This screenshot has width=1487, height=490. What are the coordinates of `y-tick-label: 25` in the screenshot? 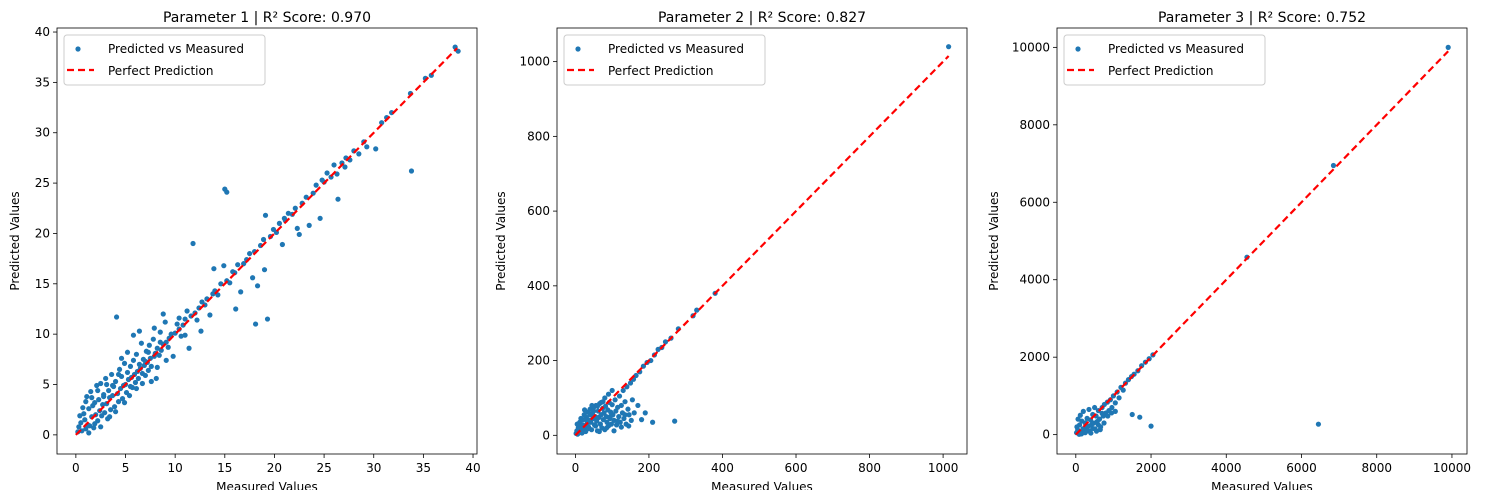 It's located at (42, 183).